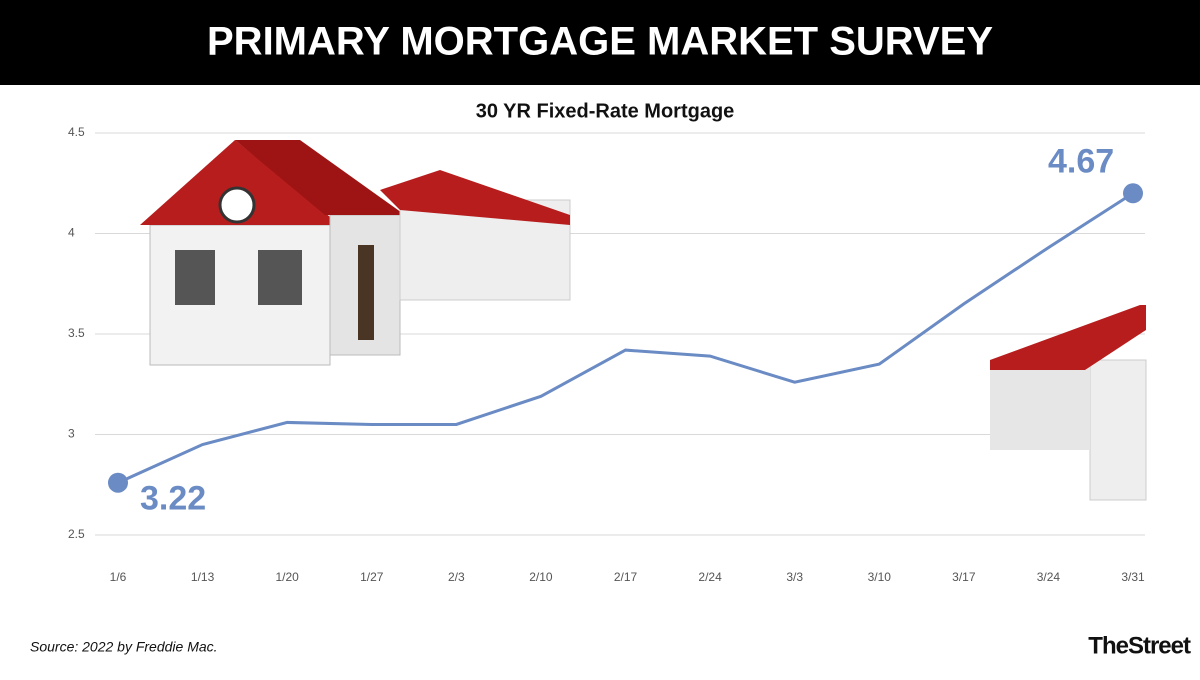  What do you see at coordinates (76, 132) in the screenshot?
I see `y-tick-label: 4.5` at bounding box center [76, 132].